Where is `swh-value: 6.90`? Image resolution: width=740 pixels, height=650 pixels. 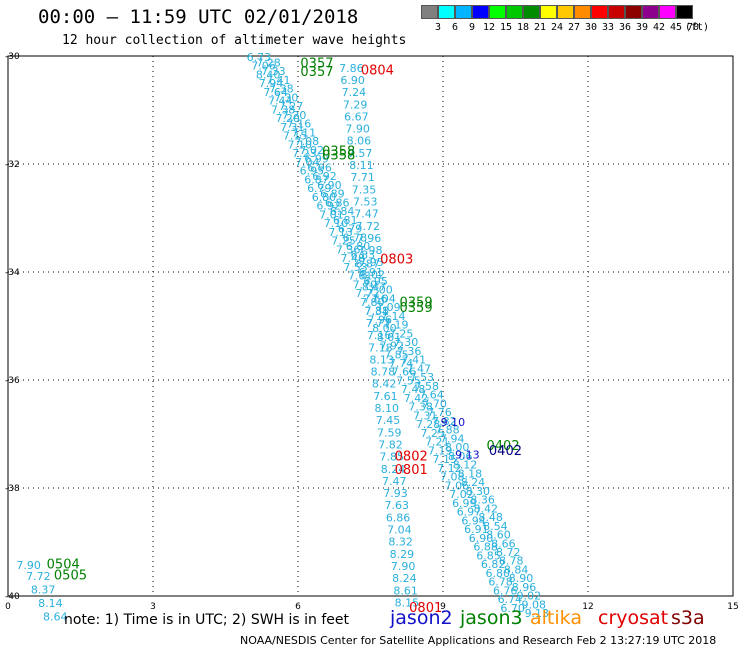
swh-value: 6.90 is located at coordinates (329, 185).